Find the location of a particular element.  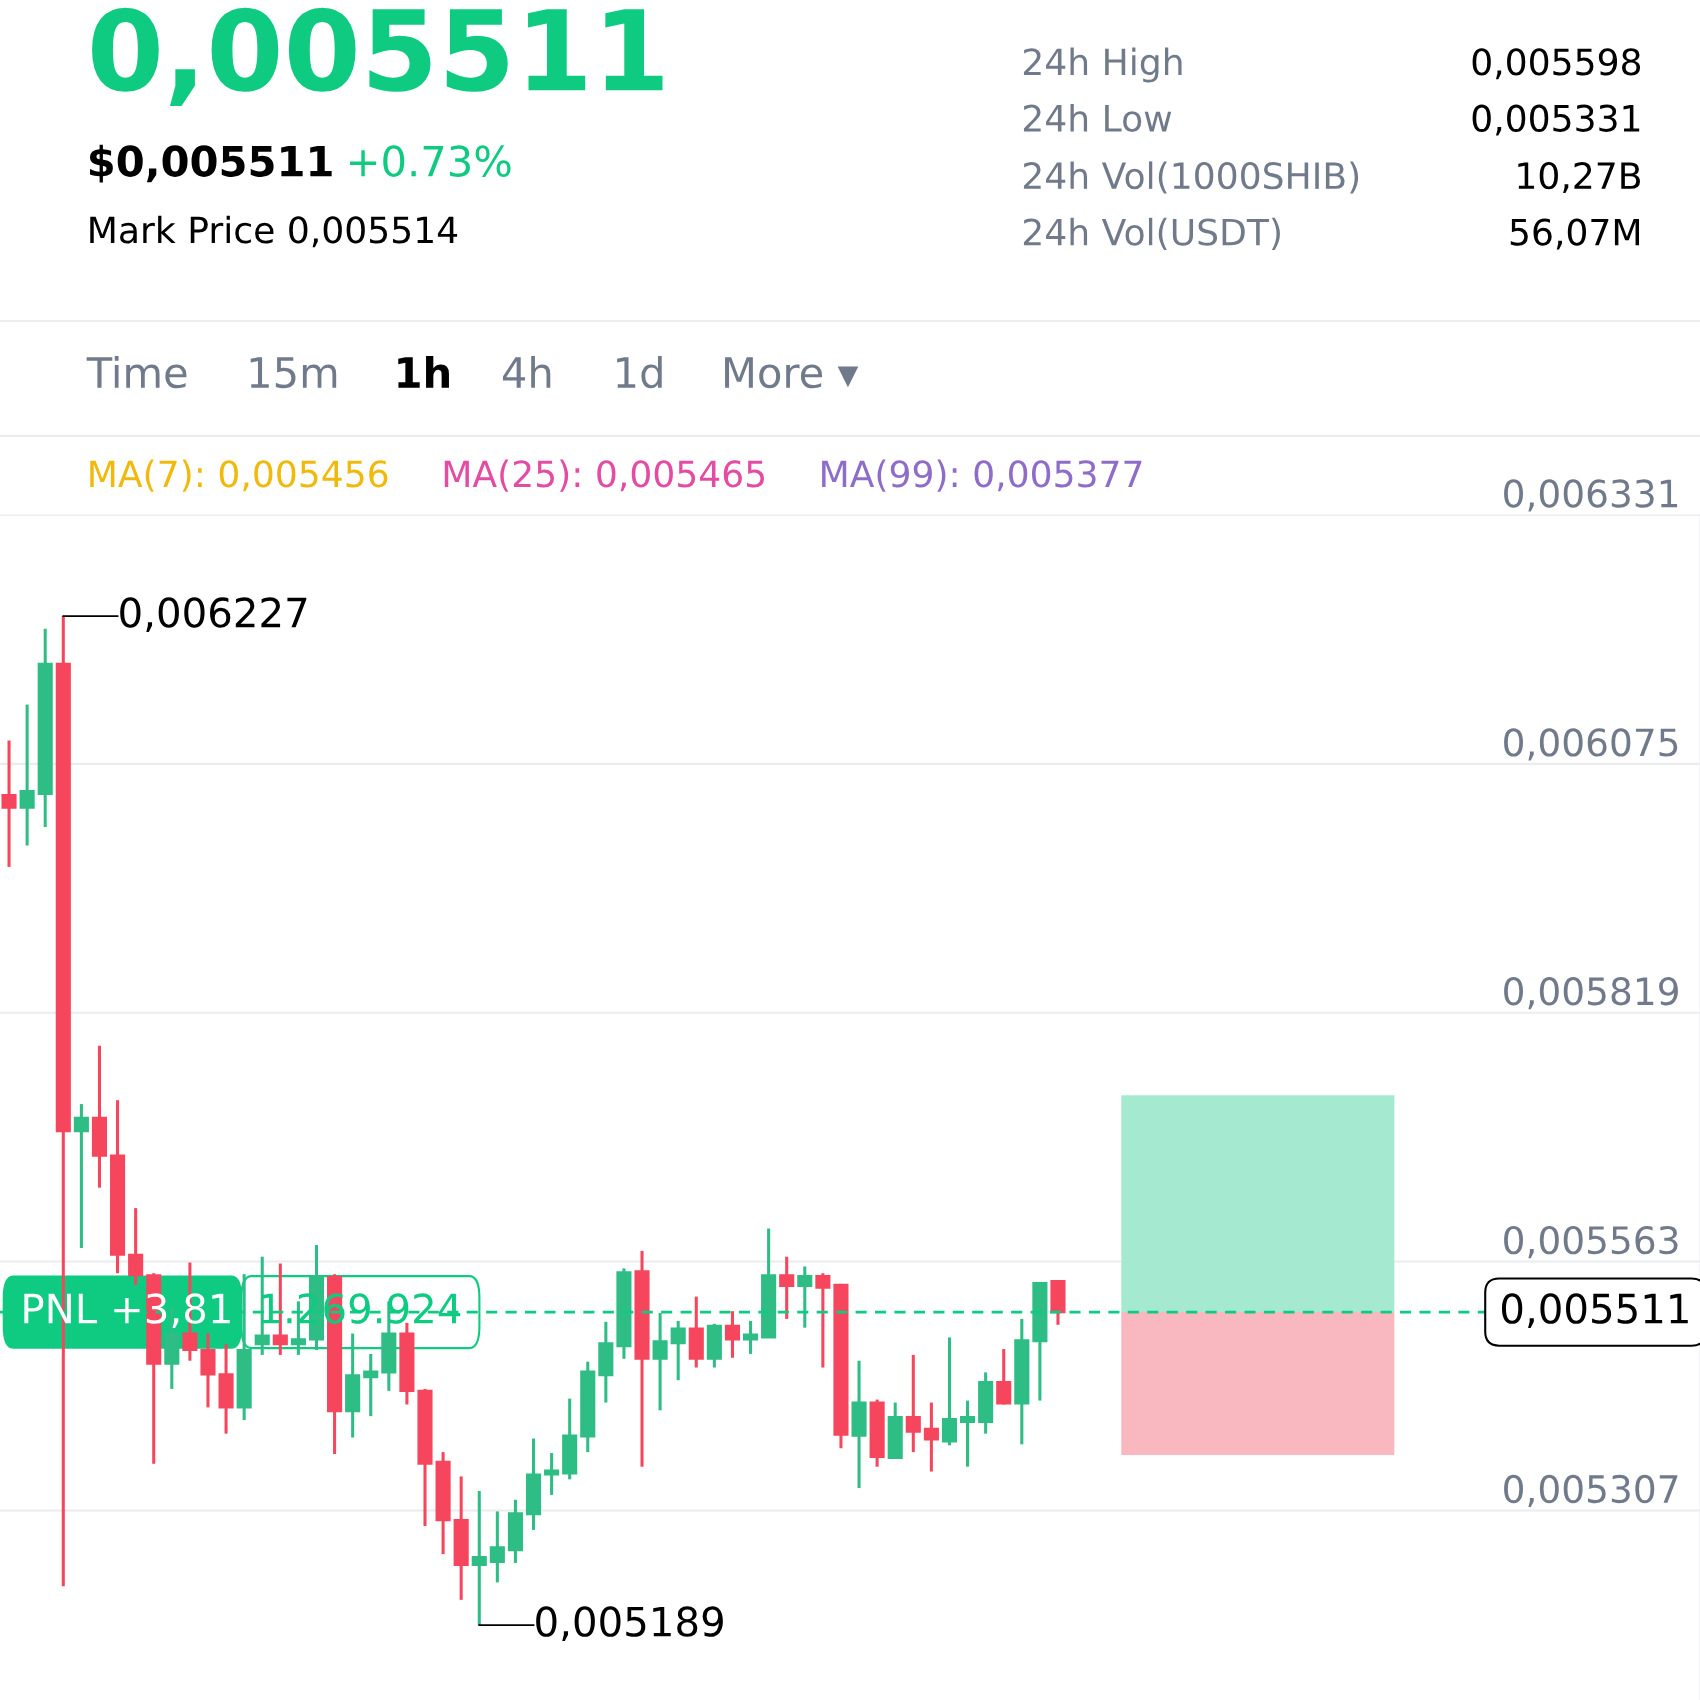

y-tick-label: 0,005307 is located at coordinates (1591, 1490).